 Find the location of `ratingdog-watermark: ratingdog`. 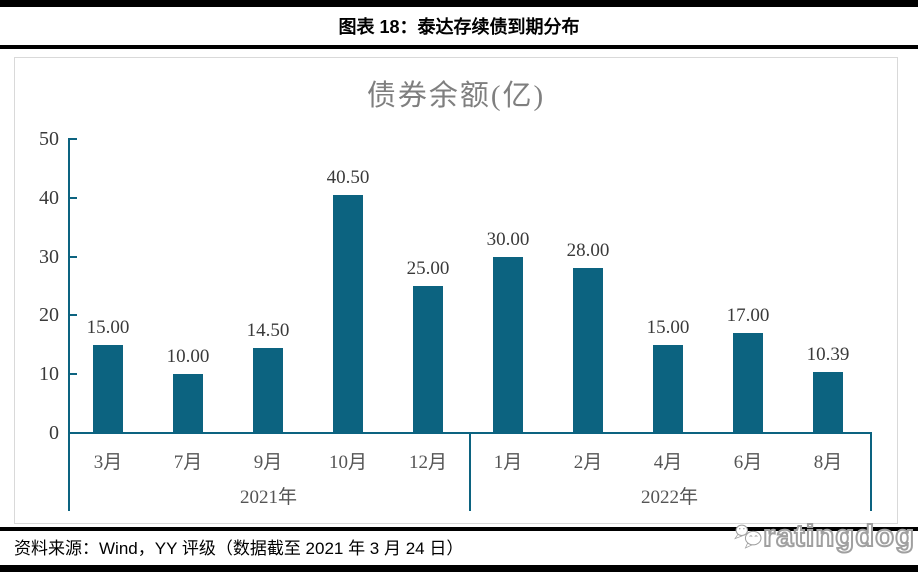

ratingdog-watermark: ratingdog is located at coordinates (824, 536).